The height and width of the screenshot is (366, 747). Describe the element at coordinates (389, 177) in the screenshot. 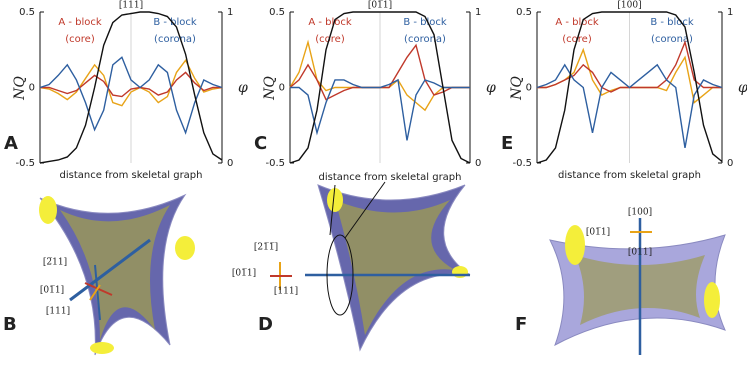

I see `annotation: distance from skeletal graph` at that location.